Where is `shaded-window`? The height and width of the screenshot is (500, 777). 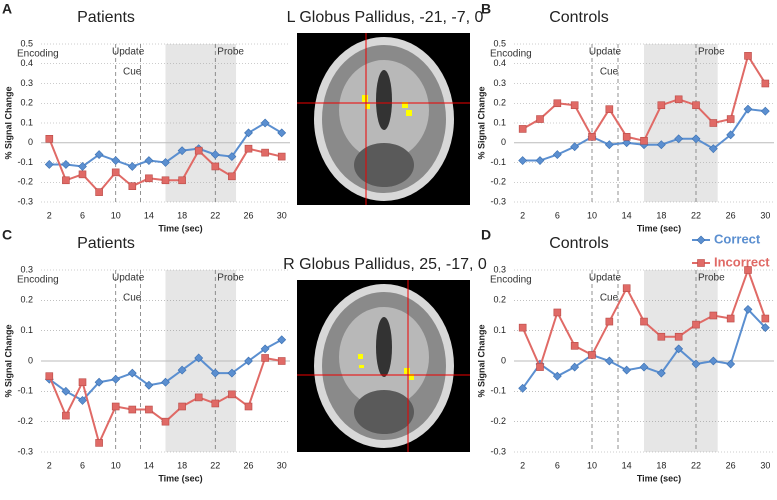 shaded-window is located at coordinates (681, 123).